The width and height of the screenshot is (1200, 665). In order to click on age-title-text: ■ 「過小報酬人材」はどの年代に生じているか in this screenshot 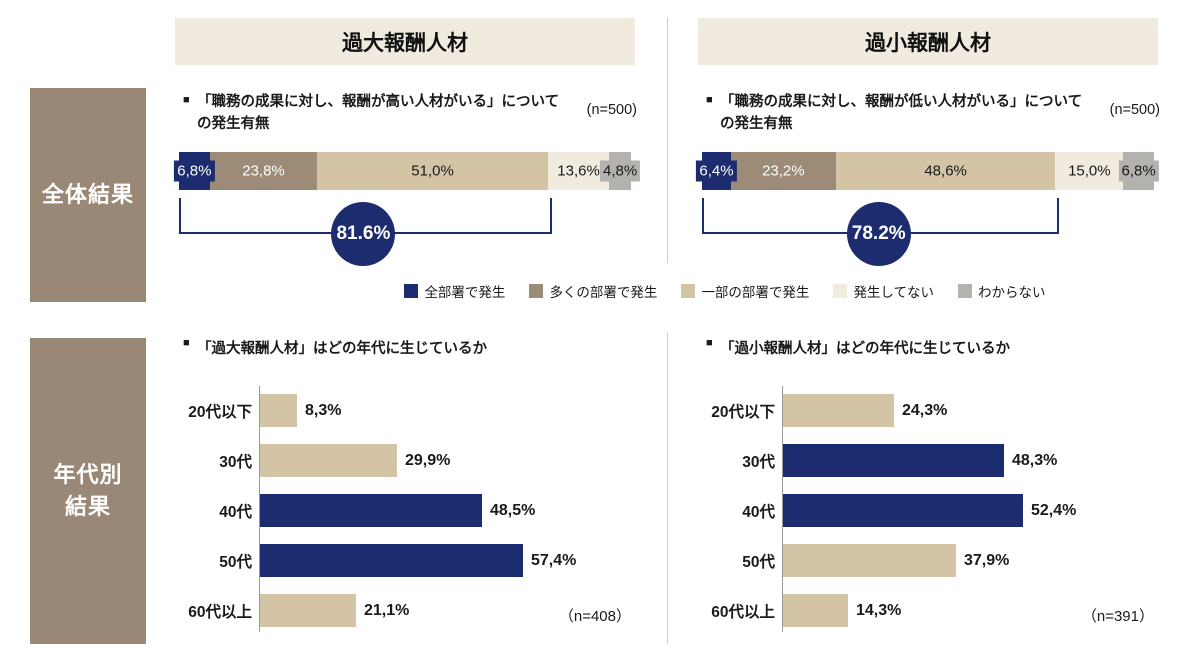, I will do `click(928, 347)`.